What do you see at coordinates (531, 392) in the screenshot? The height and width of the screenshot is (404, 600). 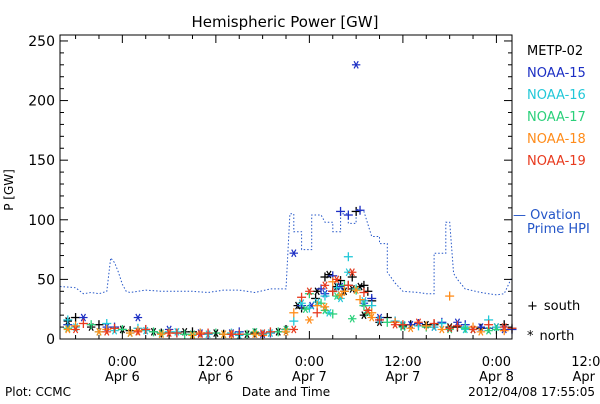 I see `plot-timestamp: 2012/04/08 17:55:05` at bounding box center [531, 392].